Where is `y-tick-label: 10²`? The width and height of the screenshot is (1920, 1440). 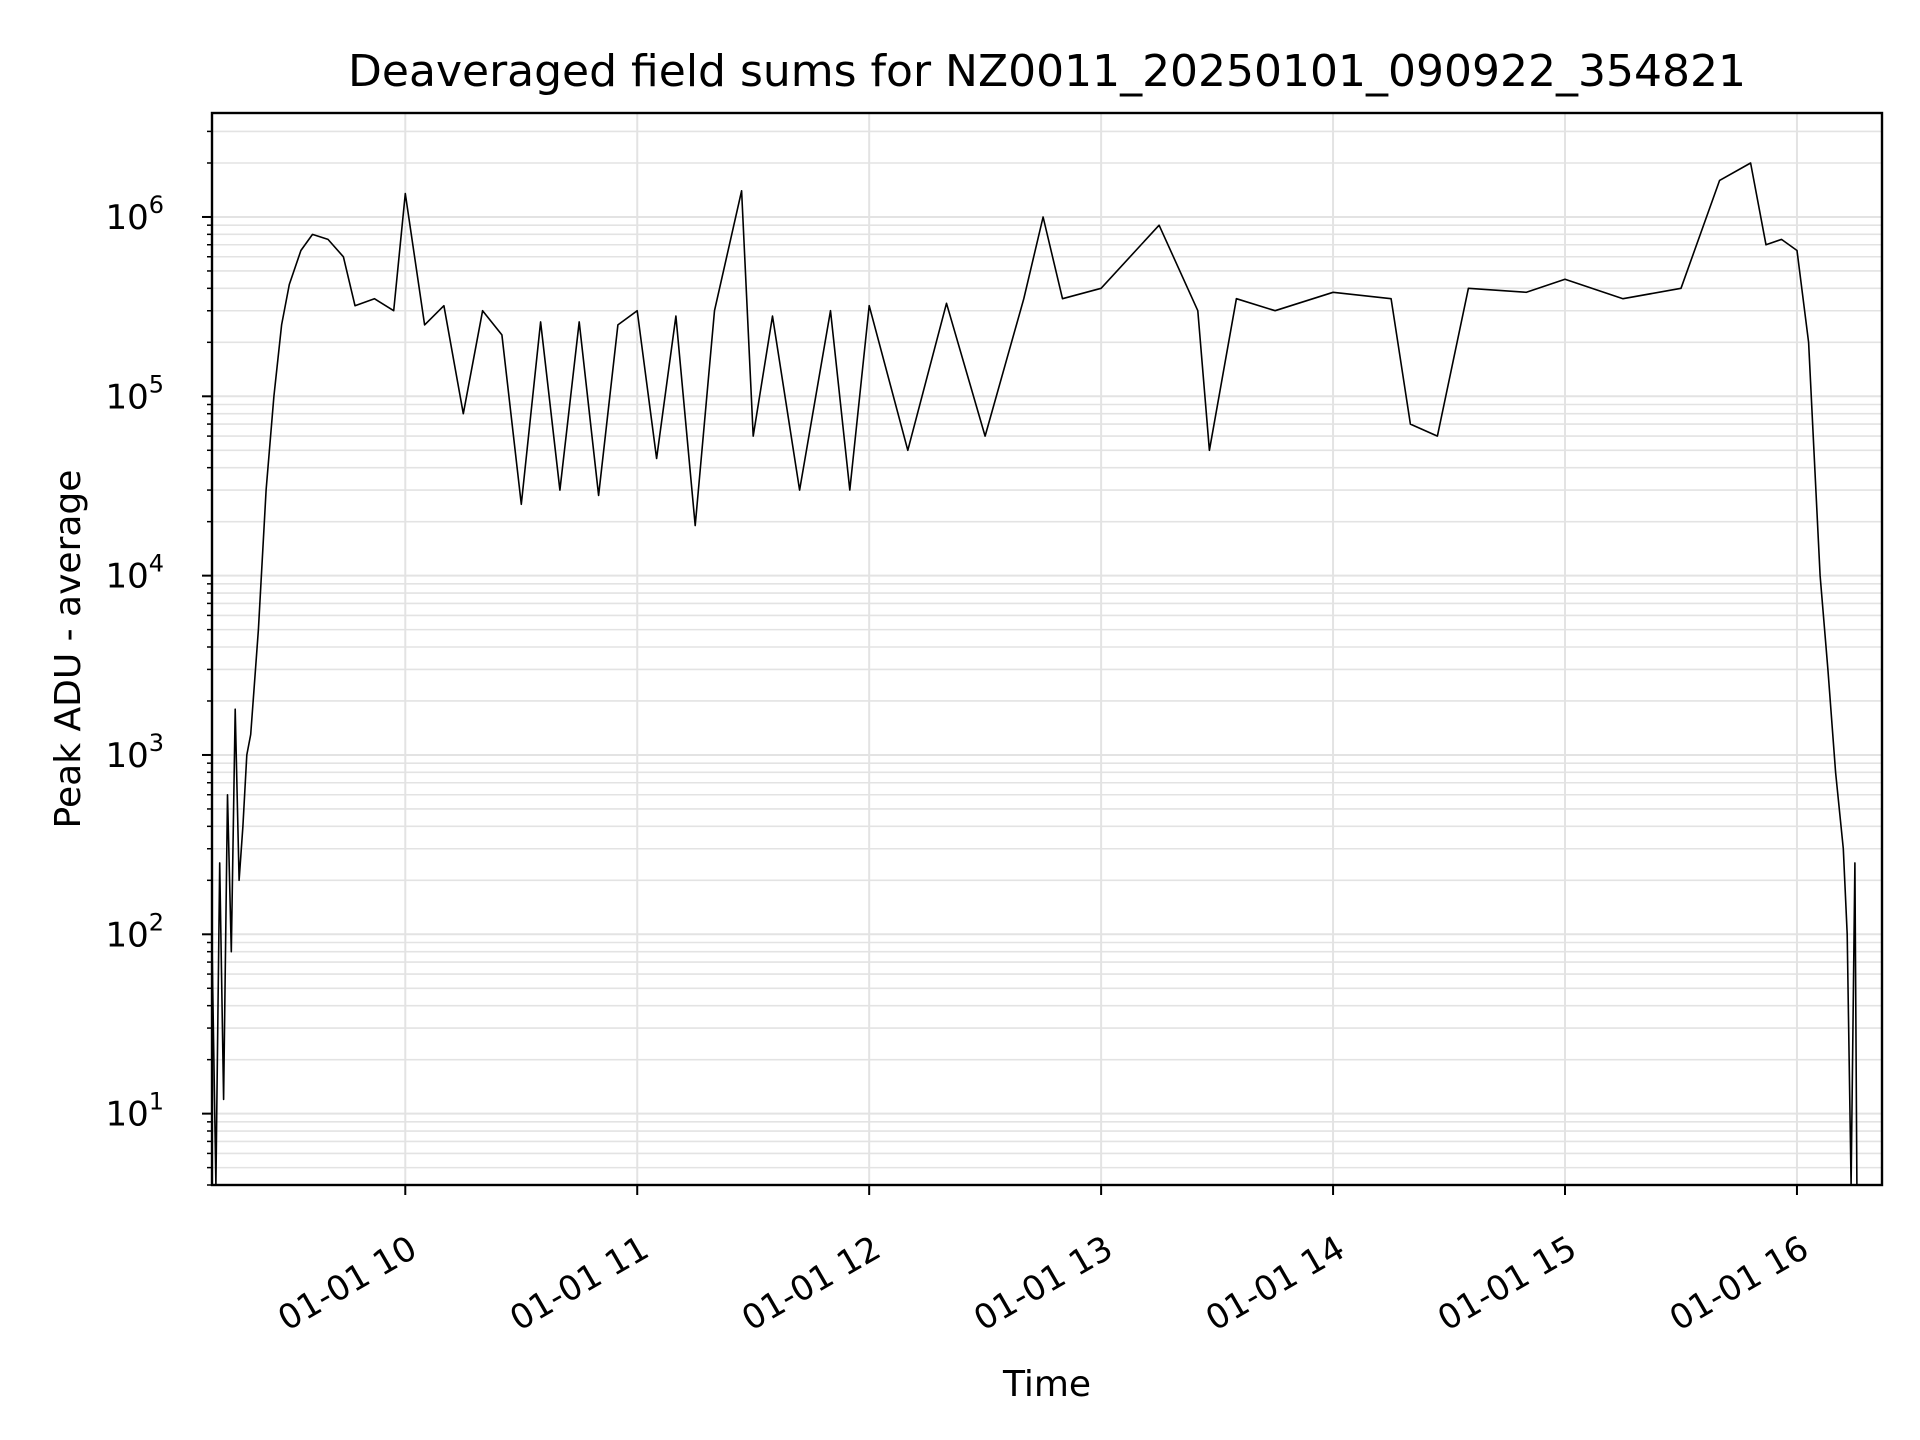
y-tick-label: 10² is located at coordinates (134, 931).